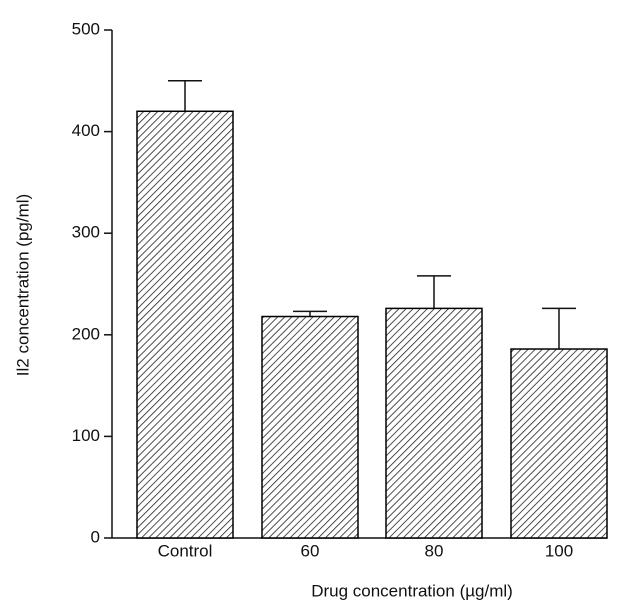 The image size is (626, 606). I want to click on y-axis-label: Il2 concentration (pg/ml), so click(22, 285).